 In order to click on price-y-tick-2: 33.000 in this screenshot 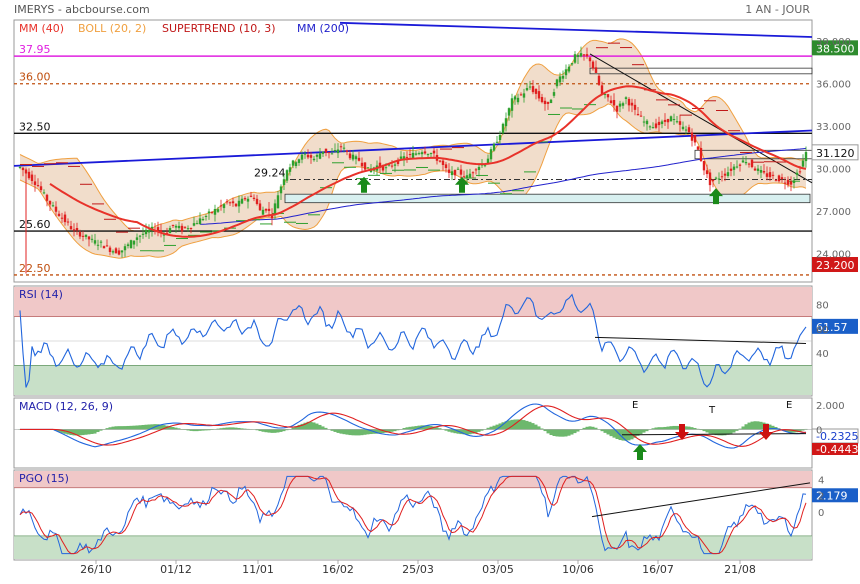, I will do `click(833, 127)`.